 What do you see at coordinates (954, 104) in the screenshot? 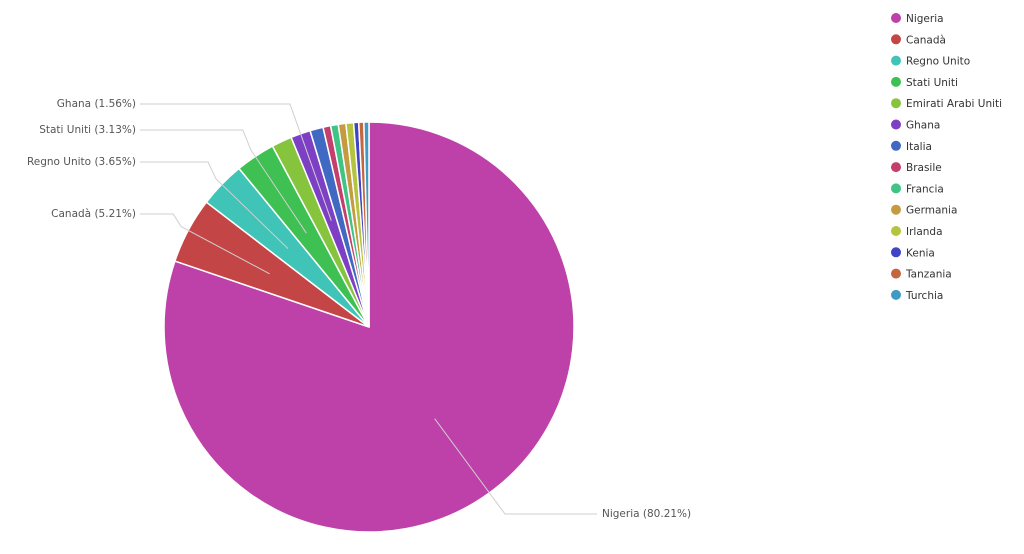
I see `legend-label-emirati-arabi-uniti: Emirati Arabi Uniti` at bounding box center [954, 104].